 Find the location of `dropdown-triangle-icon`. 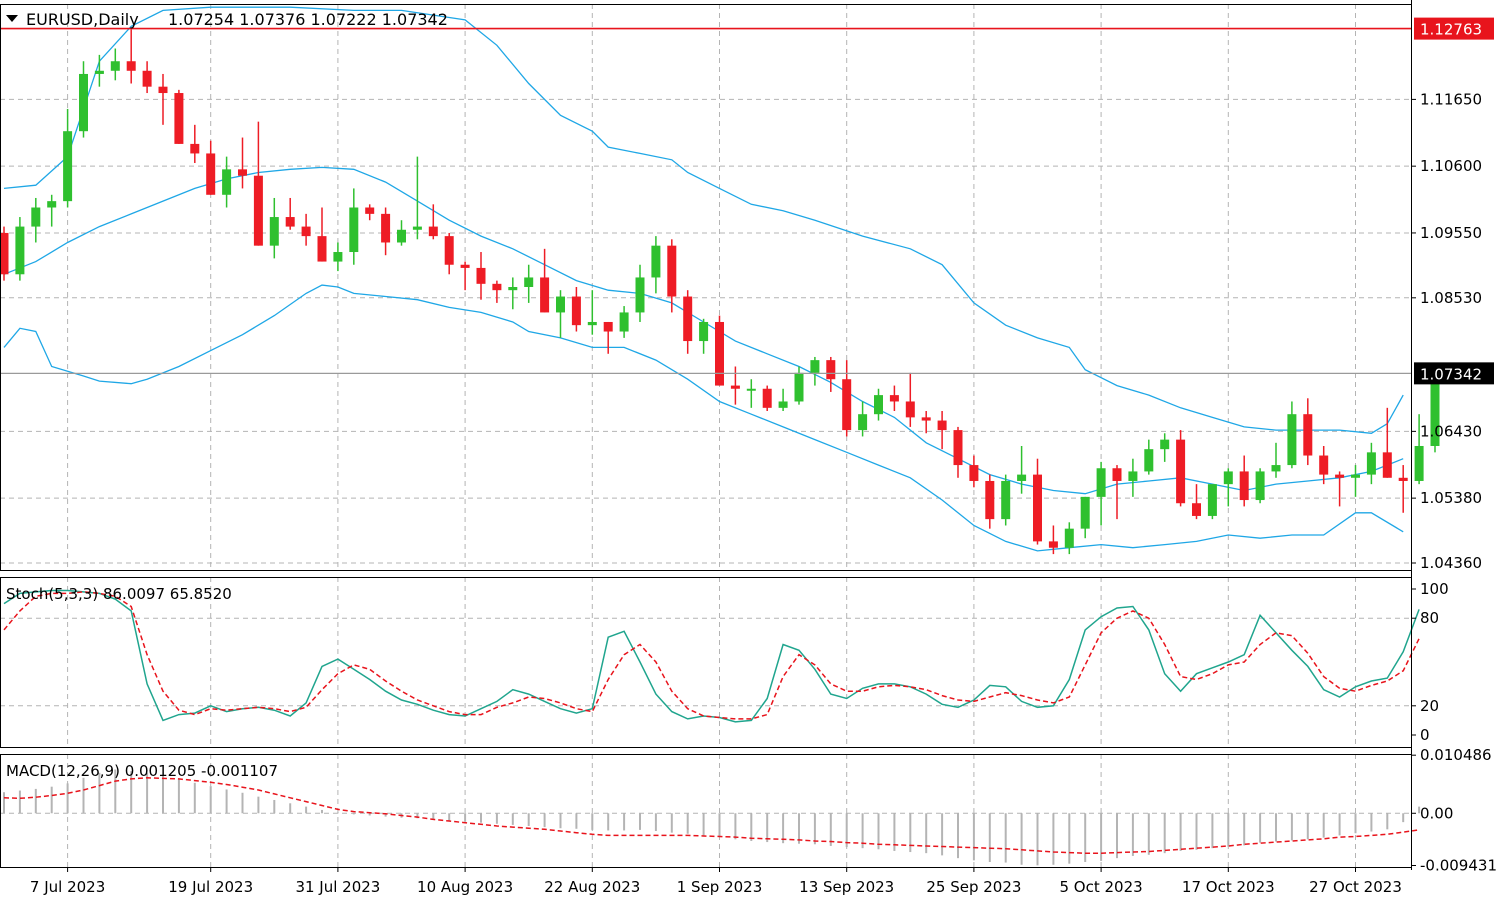

dropdown-triangle-icon is located at coordinates (12, 18).